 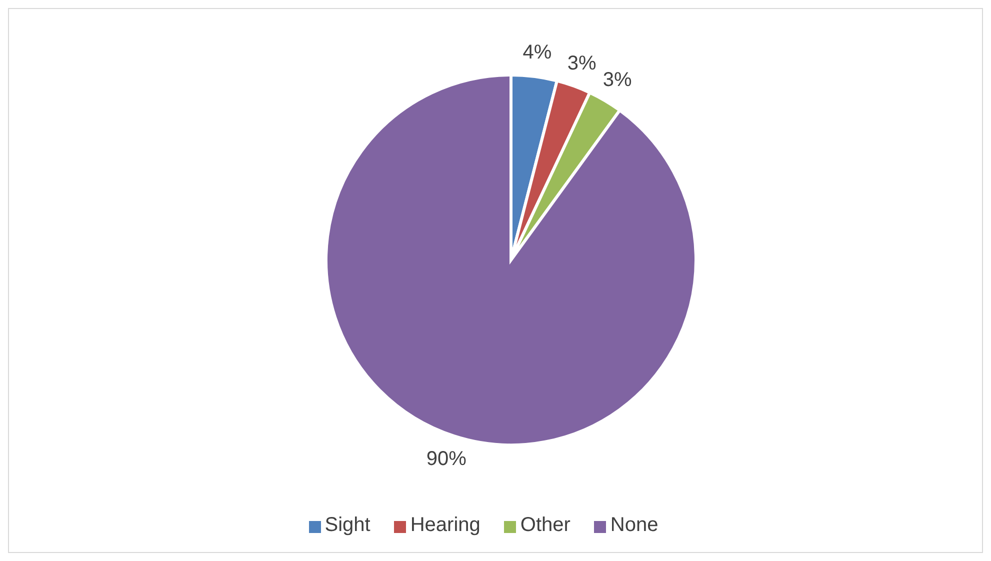 What do you see at coordinates (445, 525) in the screenshot?
I see `legend-label: Hearing` at bounding box center [445, 525].